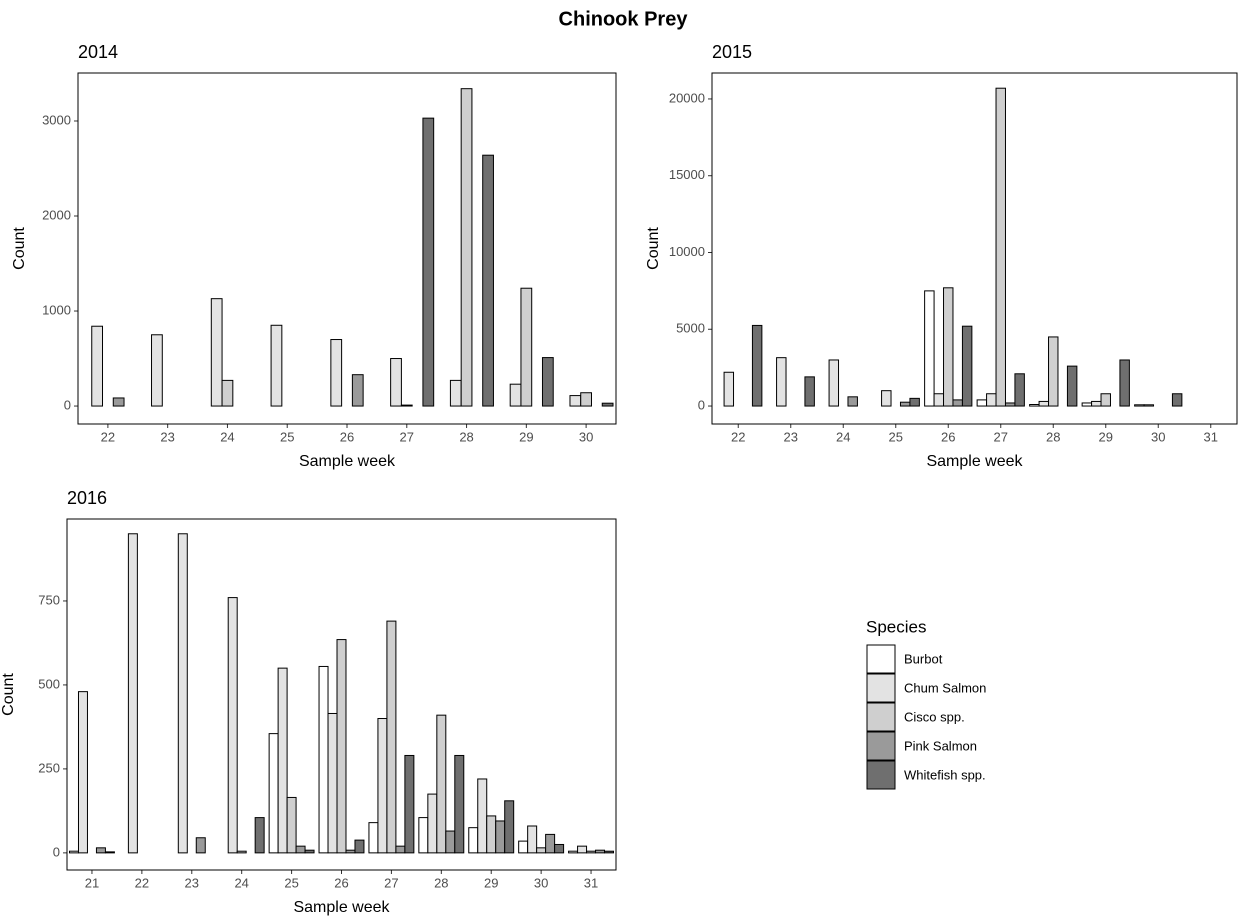 Image resolution: width=1238 pixels, height=922 pixels. Describe the element at coordinates (843, 436) in the screenshot. I see `x-tick-label: 24` at that location.